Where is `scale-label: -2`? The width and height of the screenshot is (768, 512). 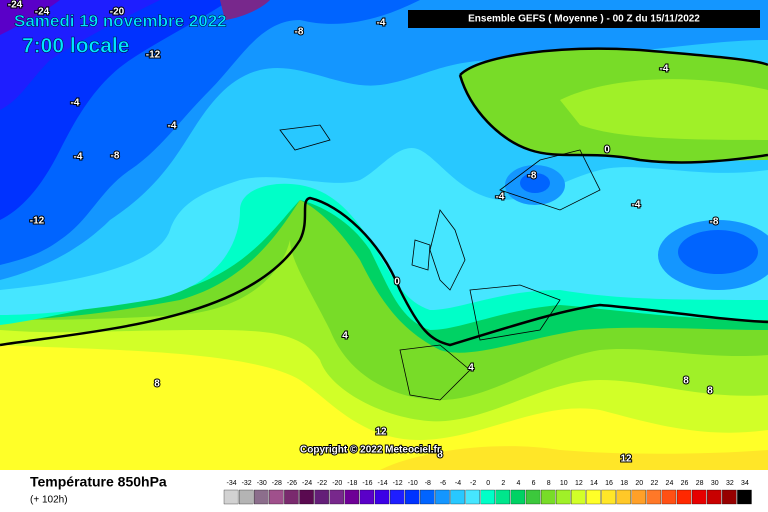
scale-label: -2 is located at coordinates (473, 483).